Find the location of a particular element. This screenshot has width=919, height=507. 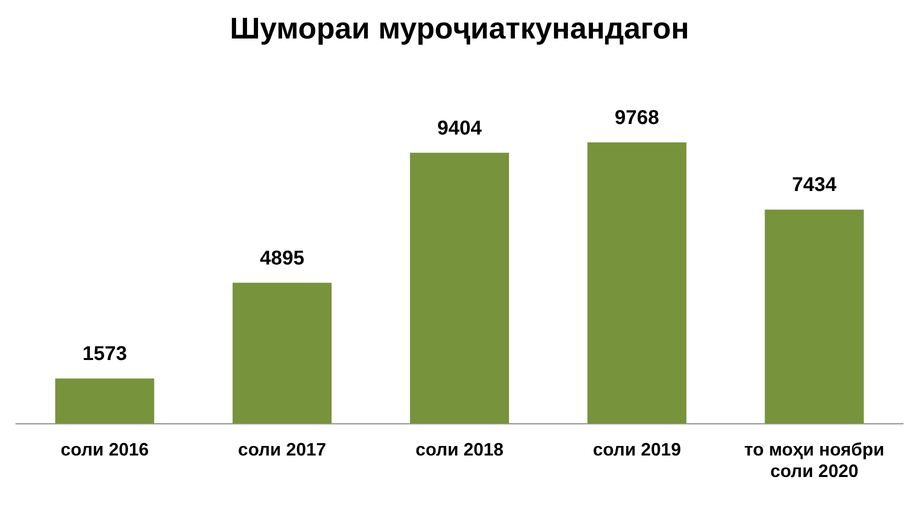

data-label: 1573 is located at coordinates (104, 353).